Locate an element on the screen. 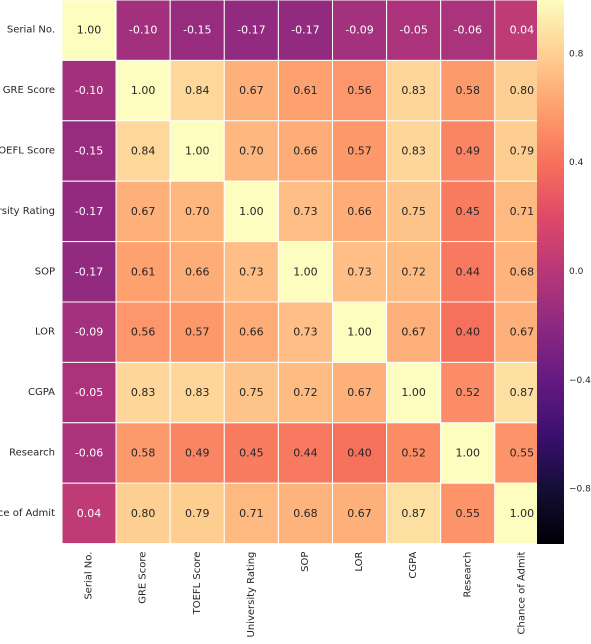 The width and height of the screenshot is (591, 644). cell-value-label: 0.70 is located at coordinates (251, 151).